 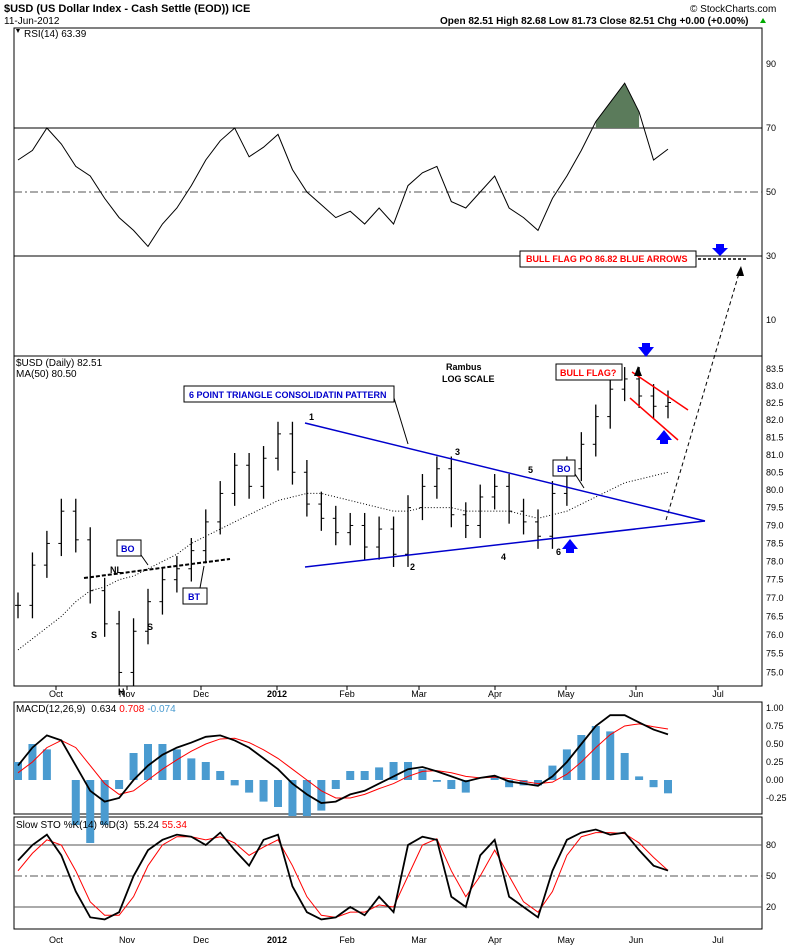 What do you see at coordinates (129, 548) in the screenshot?
I see `bo-box-left` at bounding box center [129, 548].